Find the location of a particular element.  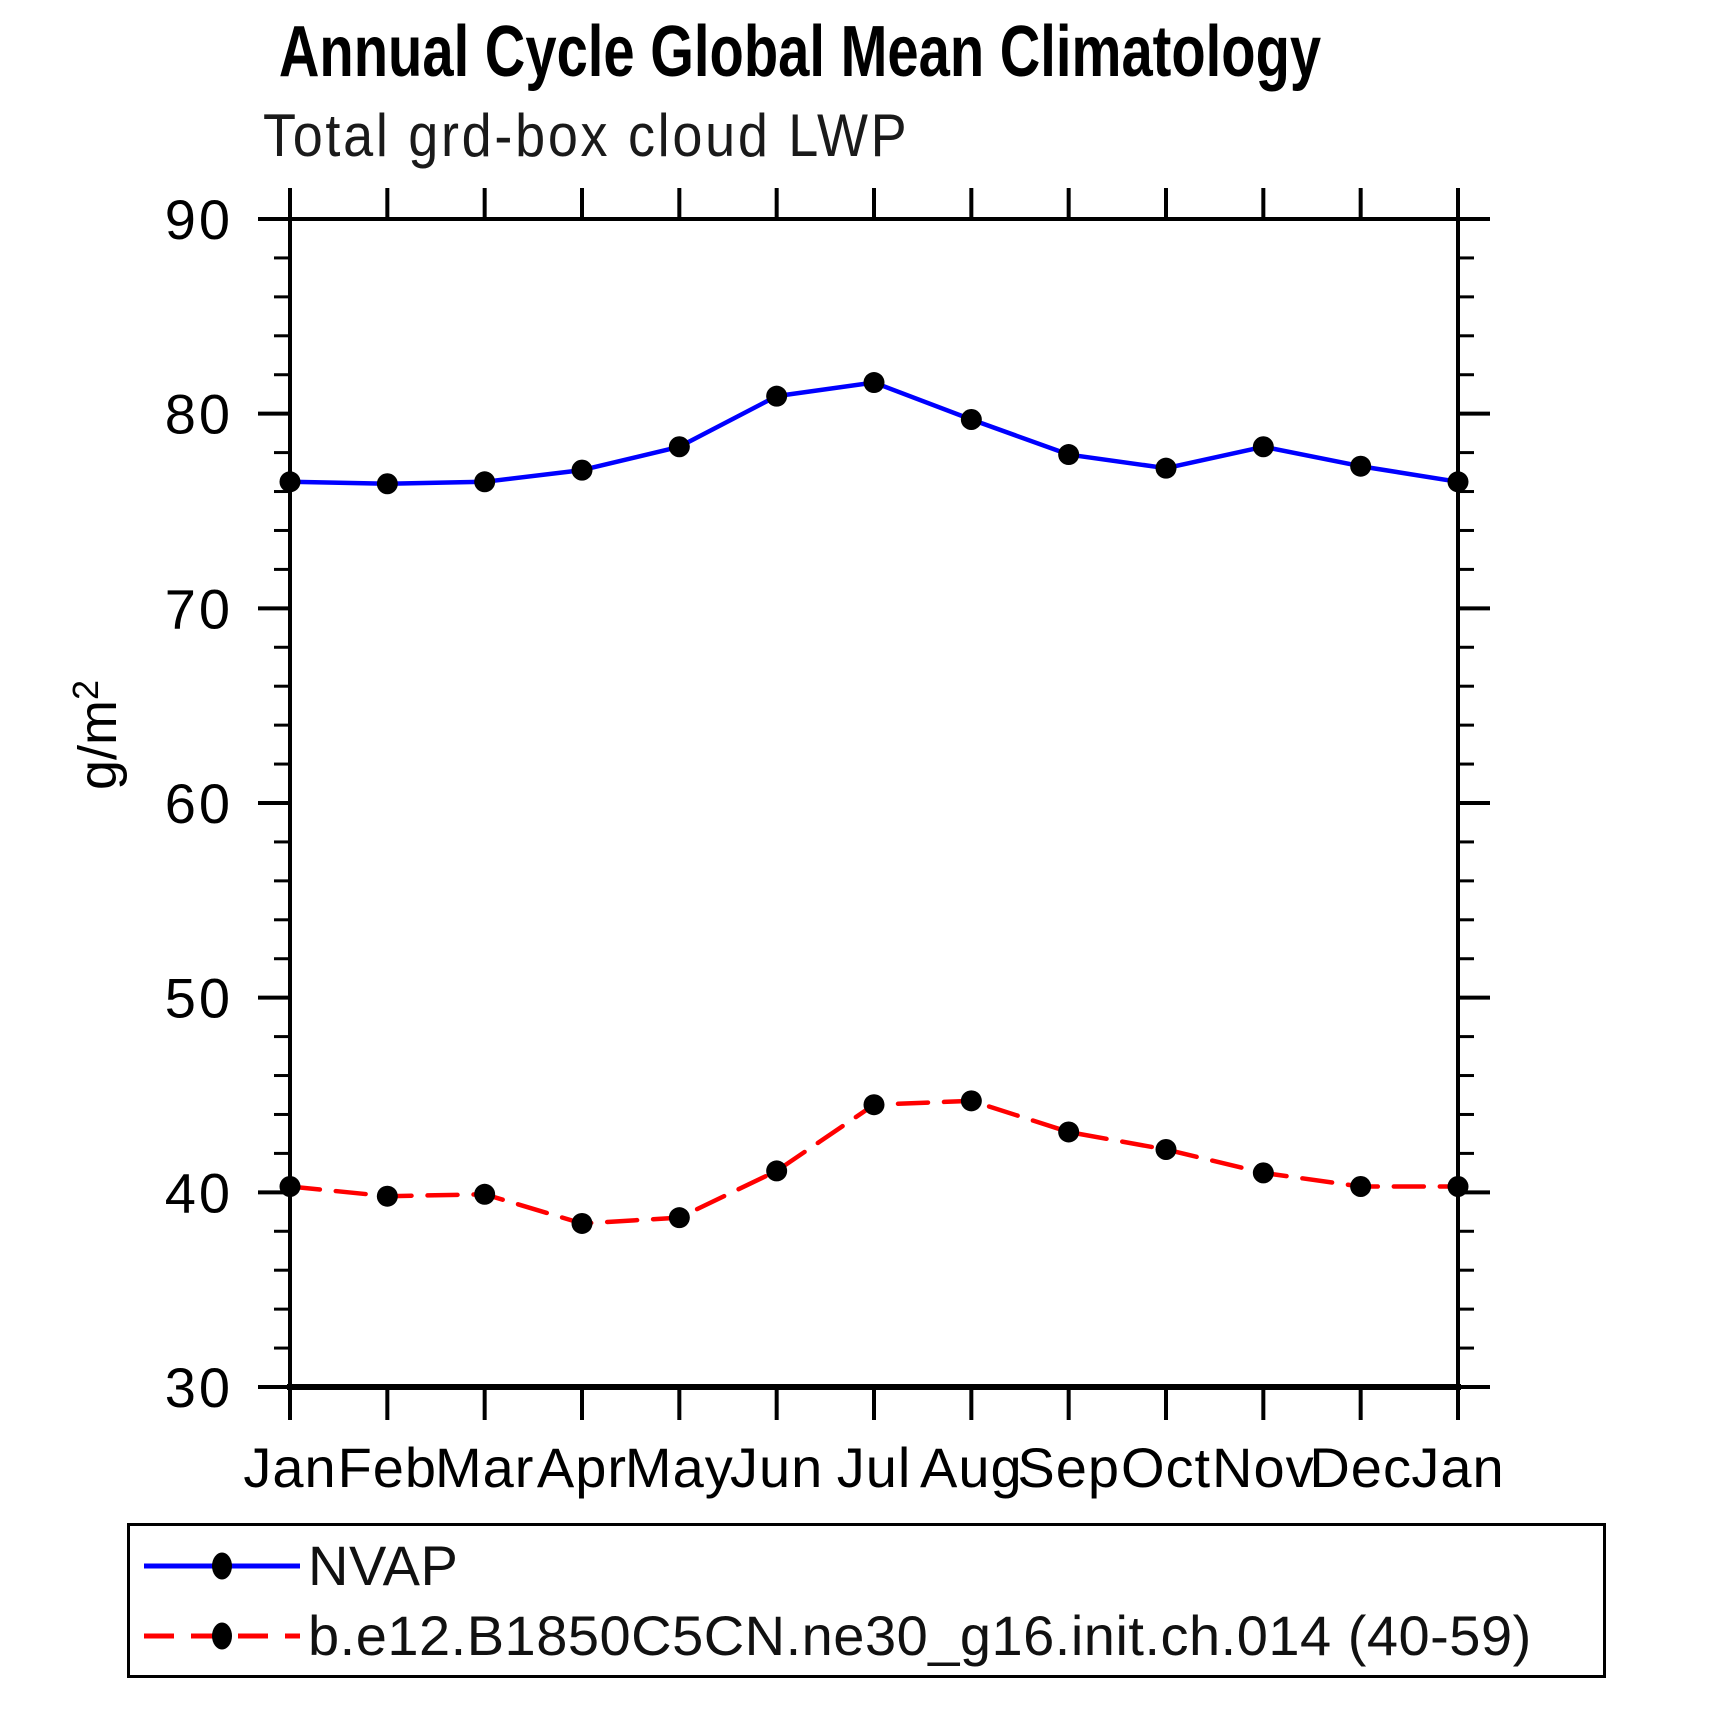

x-tick-label: Sep is located at coordinates (1068, 1467).